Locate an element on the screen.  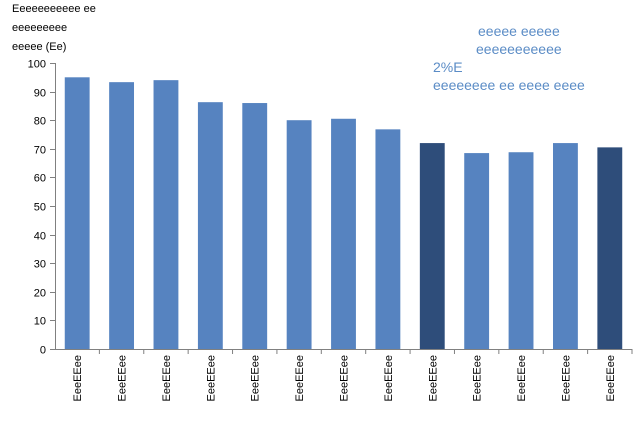
annotation-2-line-2: eeeeeeee ee eeee eeee is located at coordinates (509, 85).